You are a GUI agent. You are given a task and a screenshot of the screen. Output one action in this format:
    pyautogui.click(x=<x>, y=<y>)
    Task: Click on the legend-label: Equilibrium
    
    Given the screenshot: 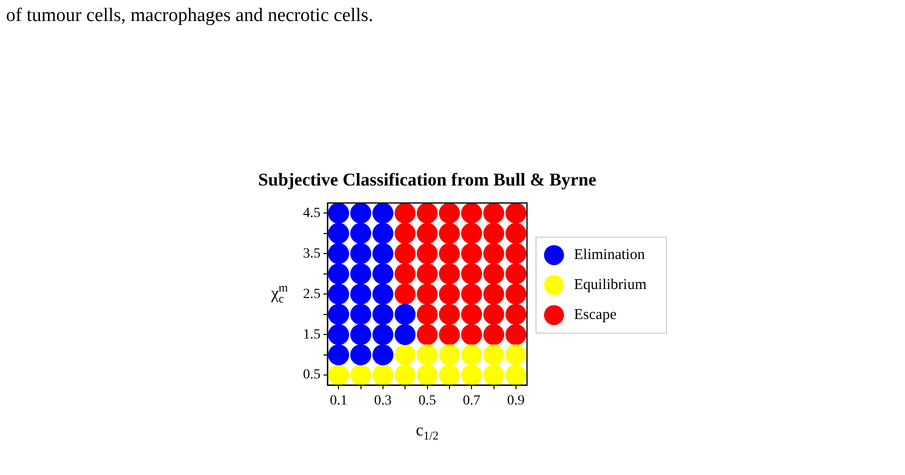 What is the action you would take?
    pyautogui.click(x=610, y=285)
    